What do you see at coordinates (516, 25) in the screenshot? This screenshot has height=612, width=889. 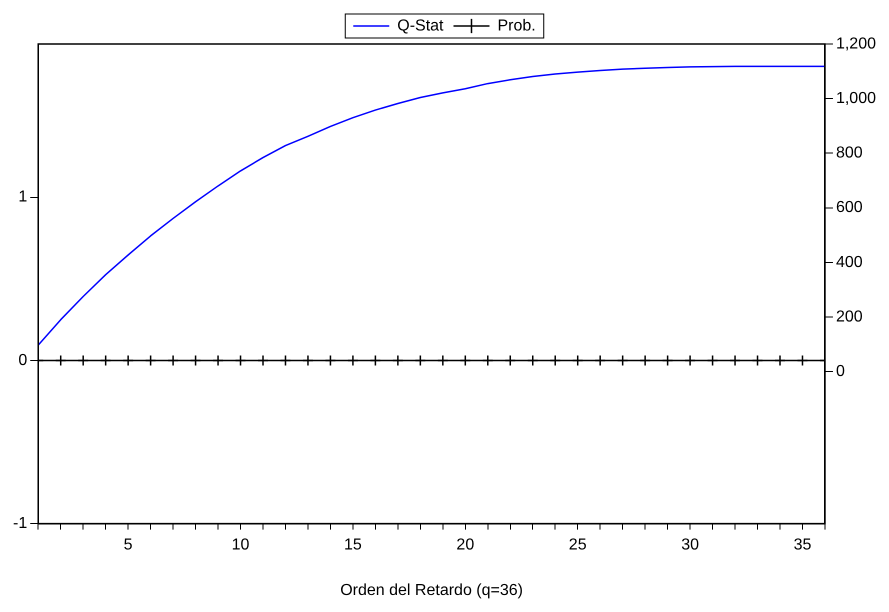 I see `legend-label: Prob.` at bounding box center [516, 25].